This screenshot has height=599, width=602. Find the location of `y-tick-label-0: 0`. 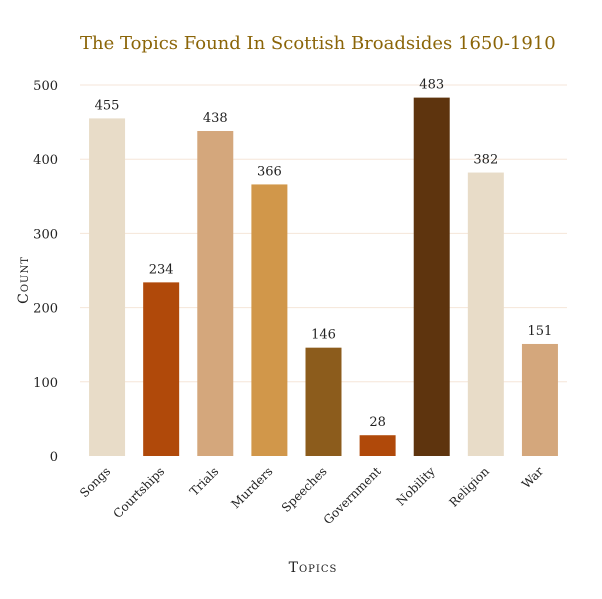

y-tick-label-0: 0 is located at coordinates (54, 457).